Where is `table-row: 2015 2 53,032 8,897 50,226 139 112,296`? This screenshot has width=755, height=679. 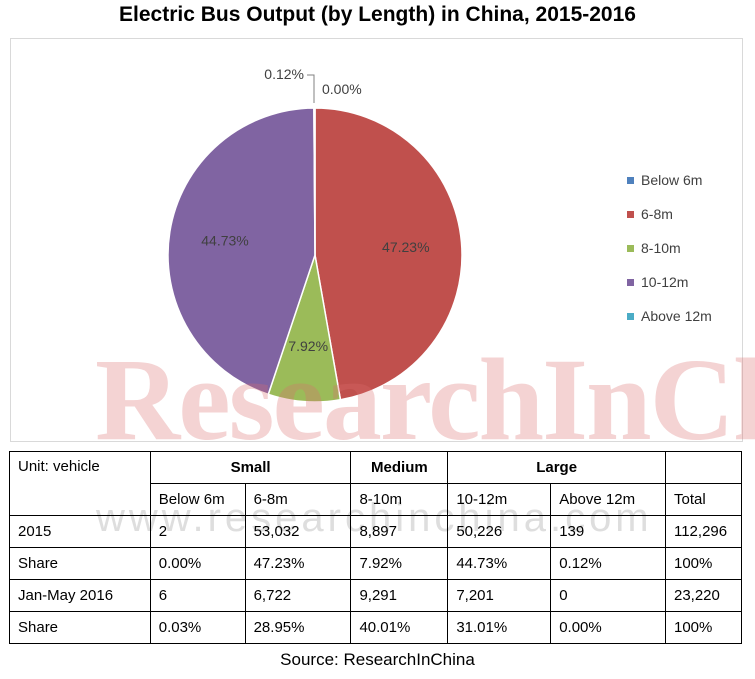
table-row: 2015 2 53,032 8,897 50,226 139 112,296 is located at coordinates (376, 531).